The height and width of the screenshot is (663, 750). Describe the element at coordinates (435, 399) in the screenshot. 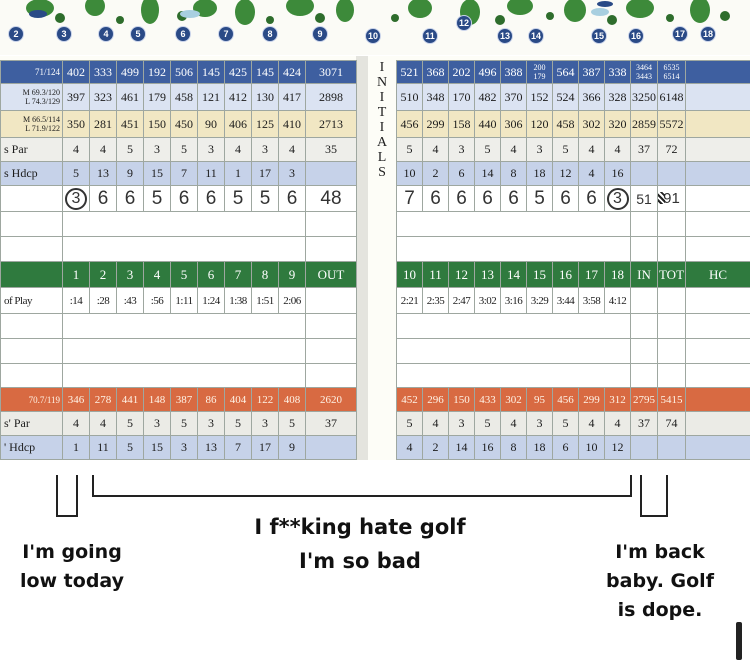

I see `table-cell: 296` at that location.